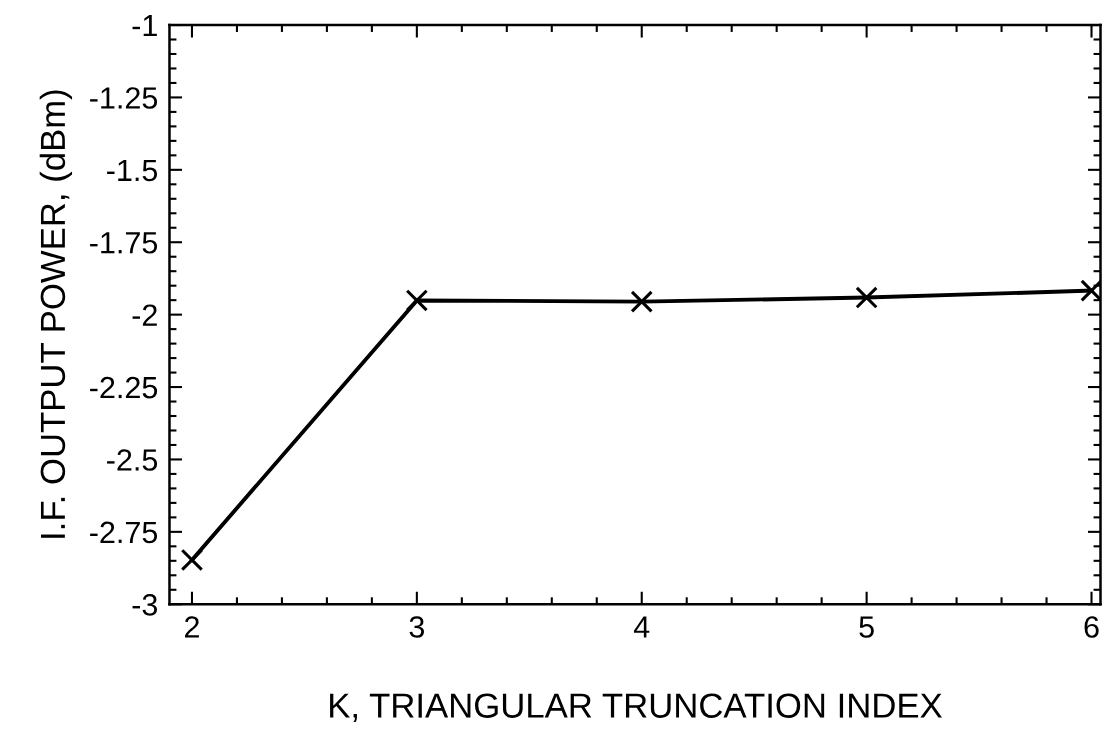  What do you see at coordinates (144, 315) in the screenshot?
I see `y-tick-label: -2` at bounding box center [144, 315].